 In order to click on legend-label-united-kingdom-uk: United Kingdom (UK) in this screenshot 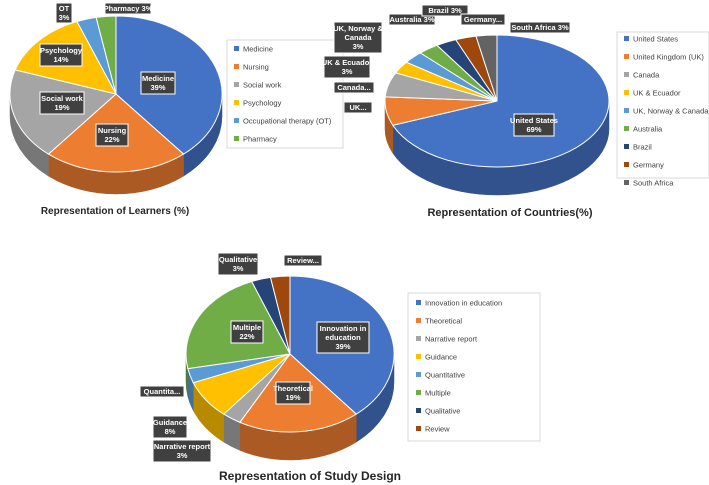, I will do `click(668, 57)`.